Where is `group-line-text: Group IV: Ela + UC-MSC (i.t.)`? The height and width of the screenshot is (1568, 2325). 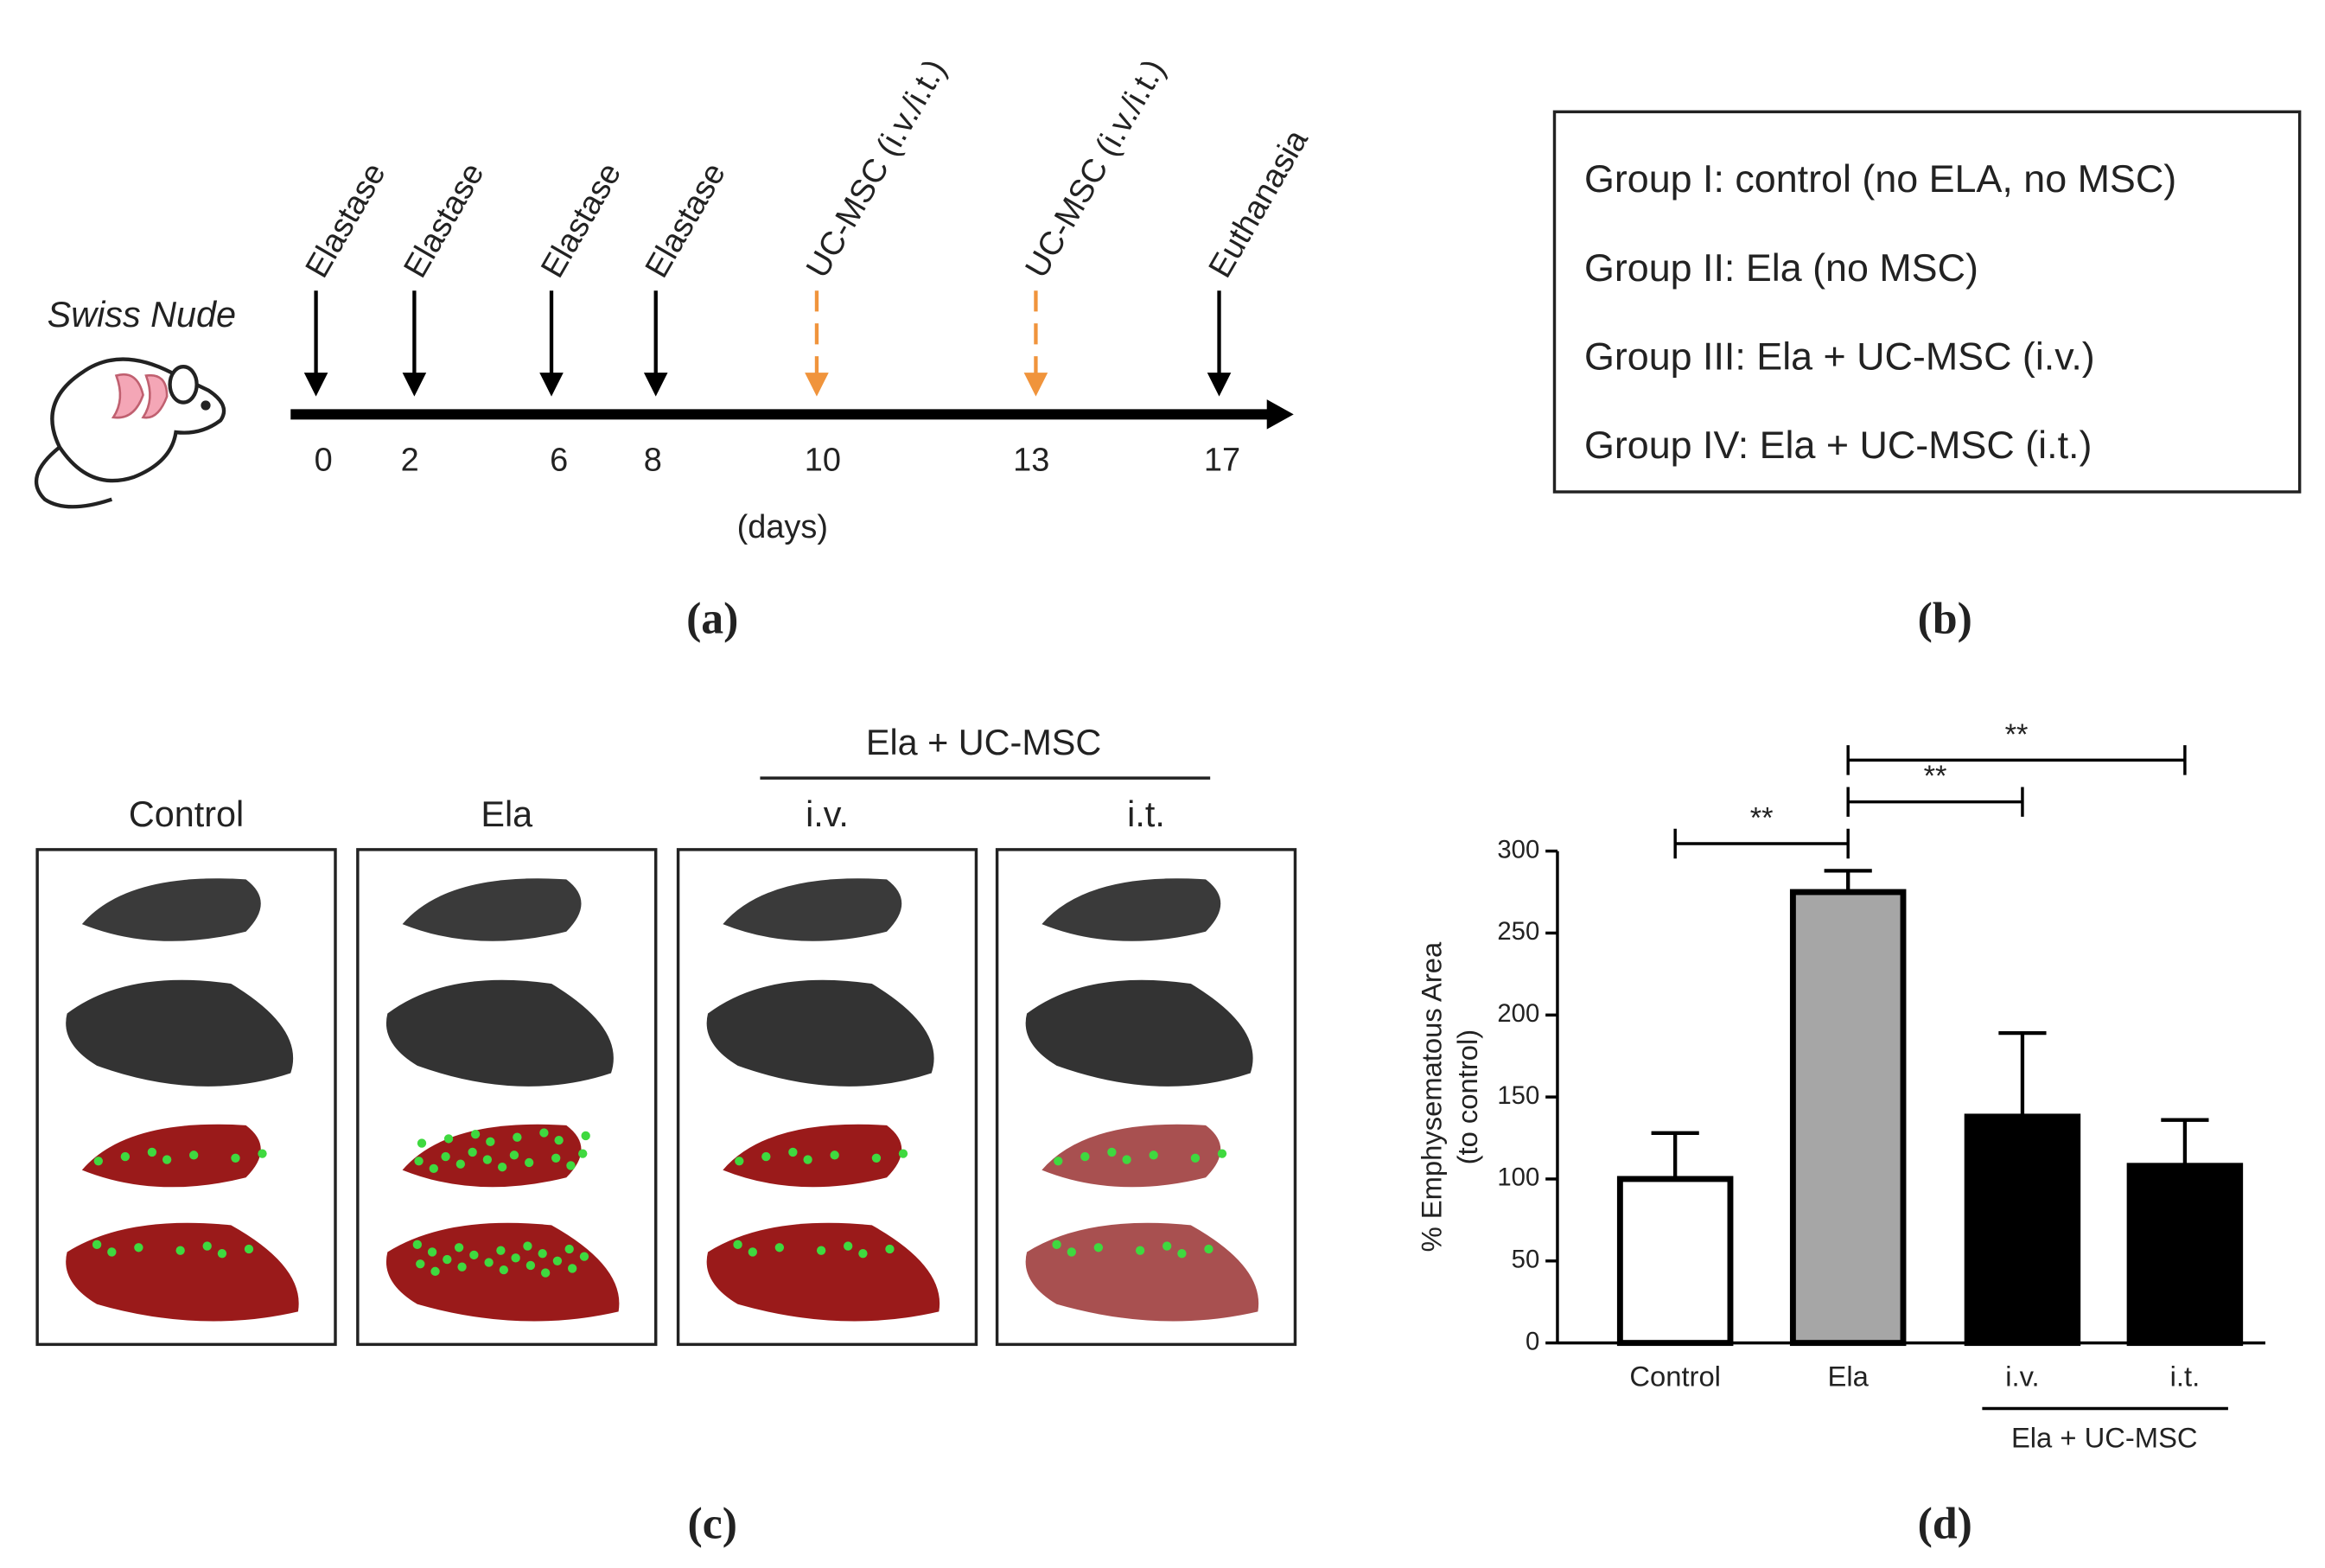 group-line-text: Group IV: Ela + UC-MSC (i.t.) is located at coordinates (1838, 445).